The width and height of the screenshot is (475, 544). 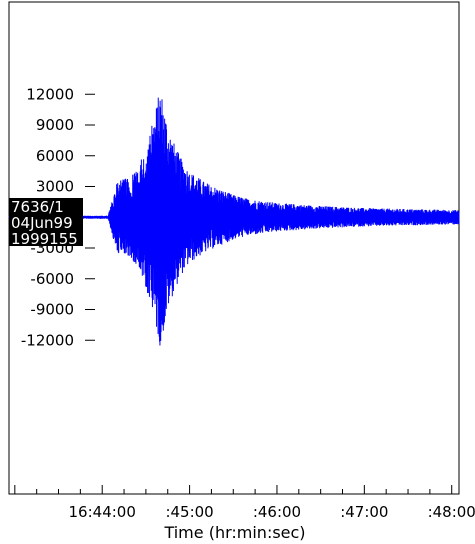 I want to click on y-tick-label: 9000, so click(x=55, y=125).